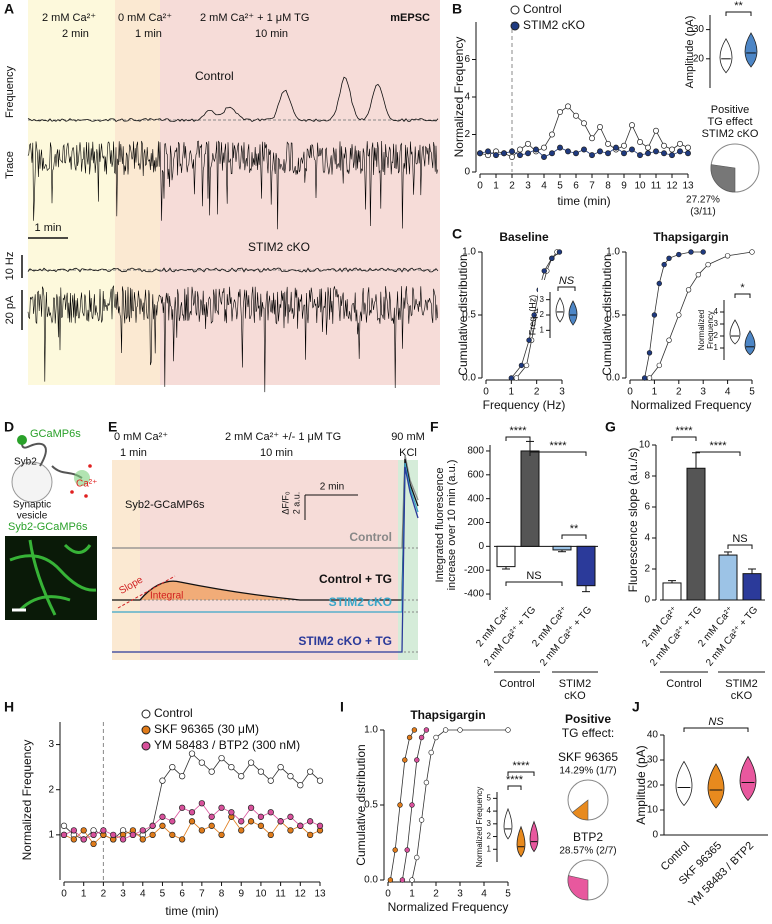  I want to click on label: 10 min, so click(271, 34).